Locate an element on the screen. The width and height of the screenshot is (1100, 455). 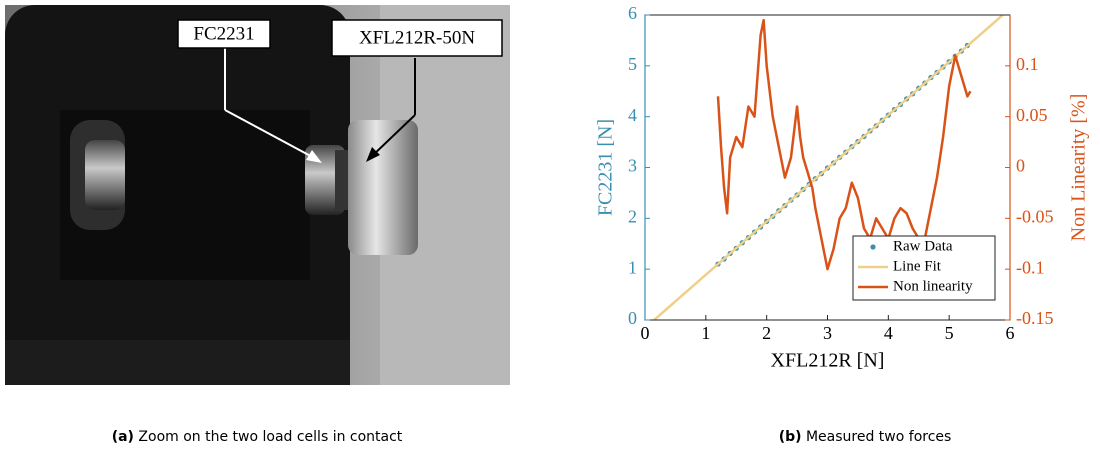
y-tick-label: 0 is located at coordinates (632, 318).